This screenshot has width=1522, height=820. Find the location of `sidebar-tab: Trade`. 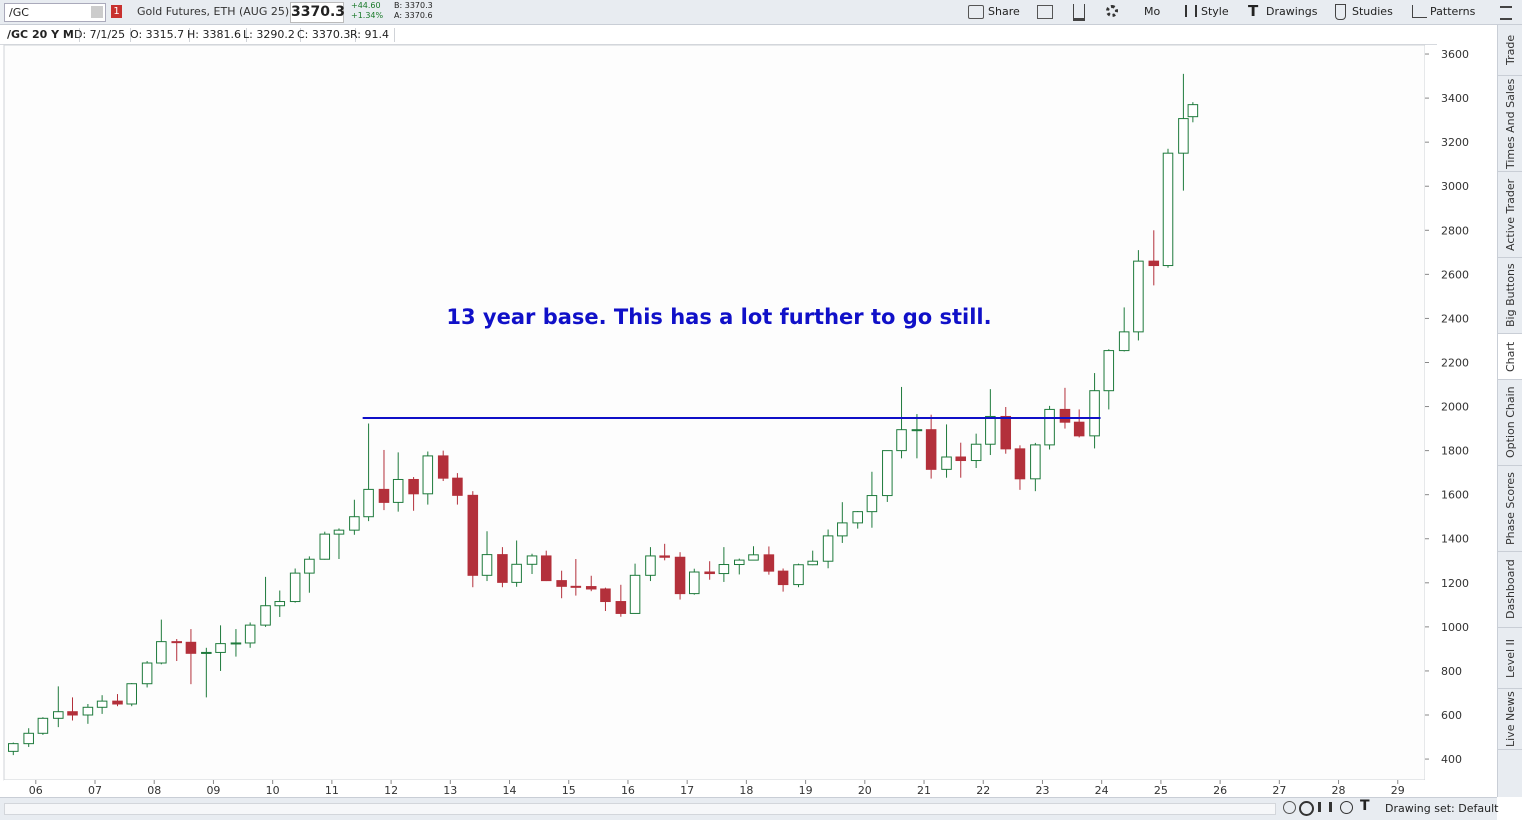

sidebar-tab: Trade is located at coordinates (1510, 50).